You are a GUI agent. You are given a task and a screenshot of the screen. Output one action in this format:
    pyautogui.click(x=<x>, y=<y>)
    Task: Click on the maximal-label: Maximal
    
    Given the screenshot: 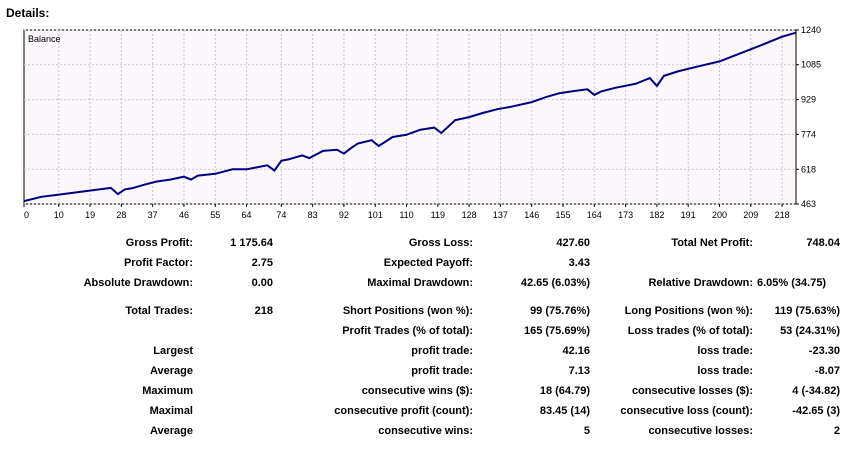 What is the action you would take?
    pyautogui.click(x=171, y=411)
    